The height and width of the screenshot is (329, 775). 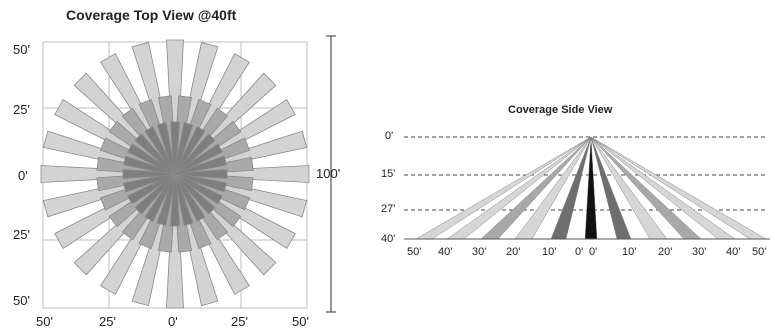 What do you see at coordinates (560, 110) in the screenshot?
I see `side-view-title: Coverage Side View` at bounding box center [560, 110].